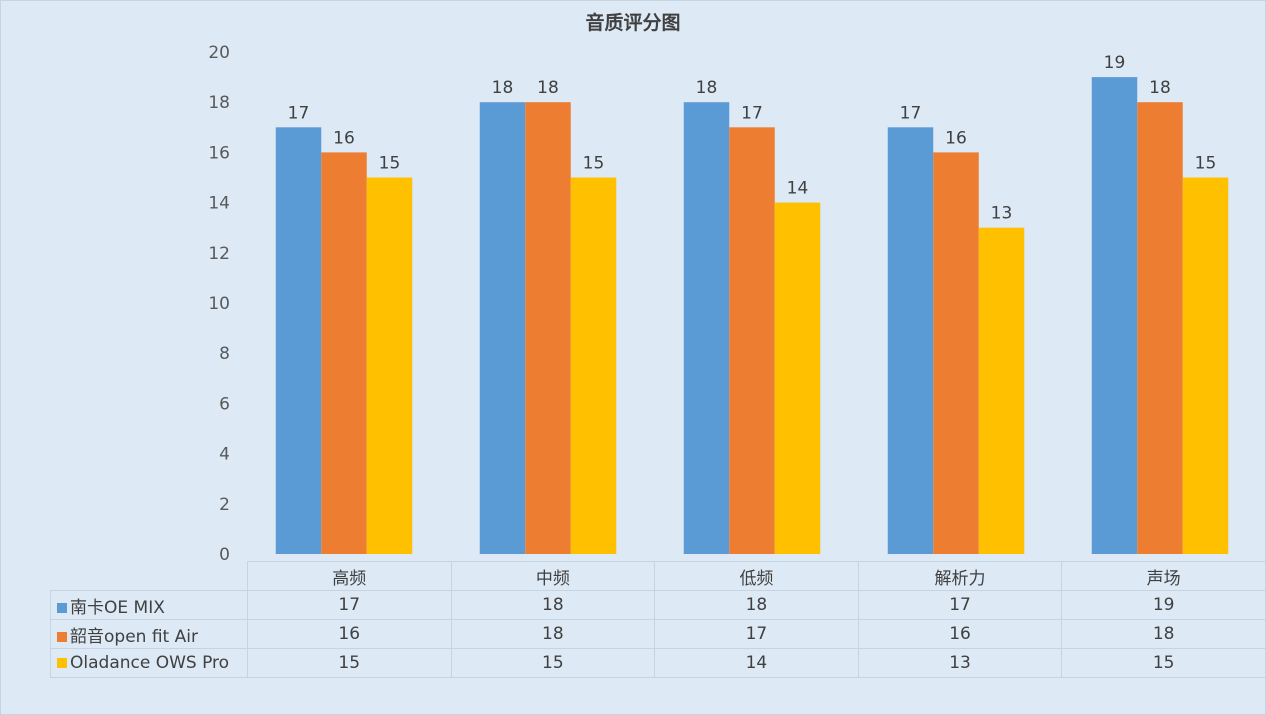 This screenshot has width=1266, height=715. What do you see at coordinates (224, 505) in the screenshot?
I see `y-tick-label: 2` at bounding box center [224, 505].